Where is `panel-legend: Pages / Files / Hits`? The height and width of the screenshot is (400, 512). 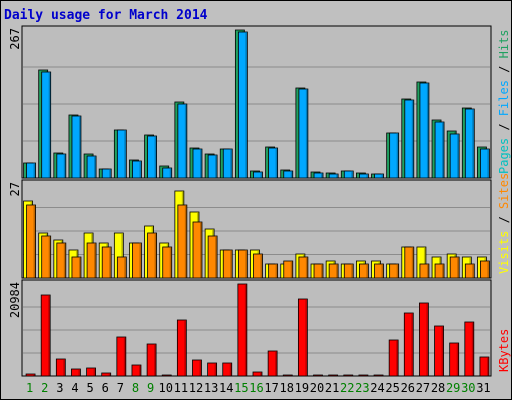
panel-legend: Pages / Files / Hits is located at coordinates (504, 101).